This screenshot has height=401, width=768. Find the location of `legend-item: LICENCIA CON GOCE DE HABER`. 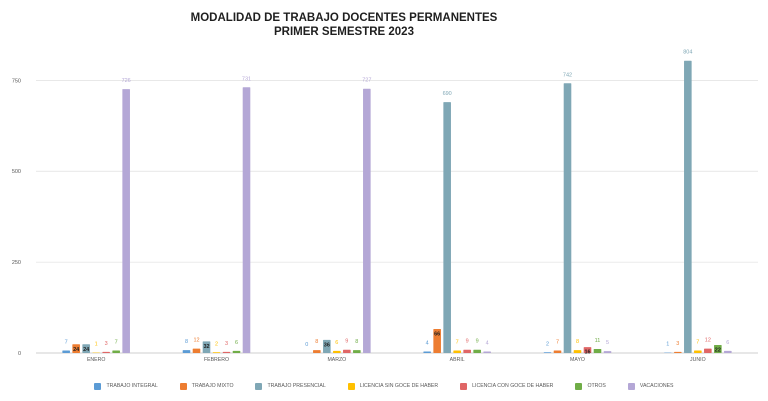

legend-item: LICENCIA CON GOCE DE HABER is located at coordinates (506, 386).